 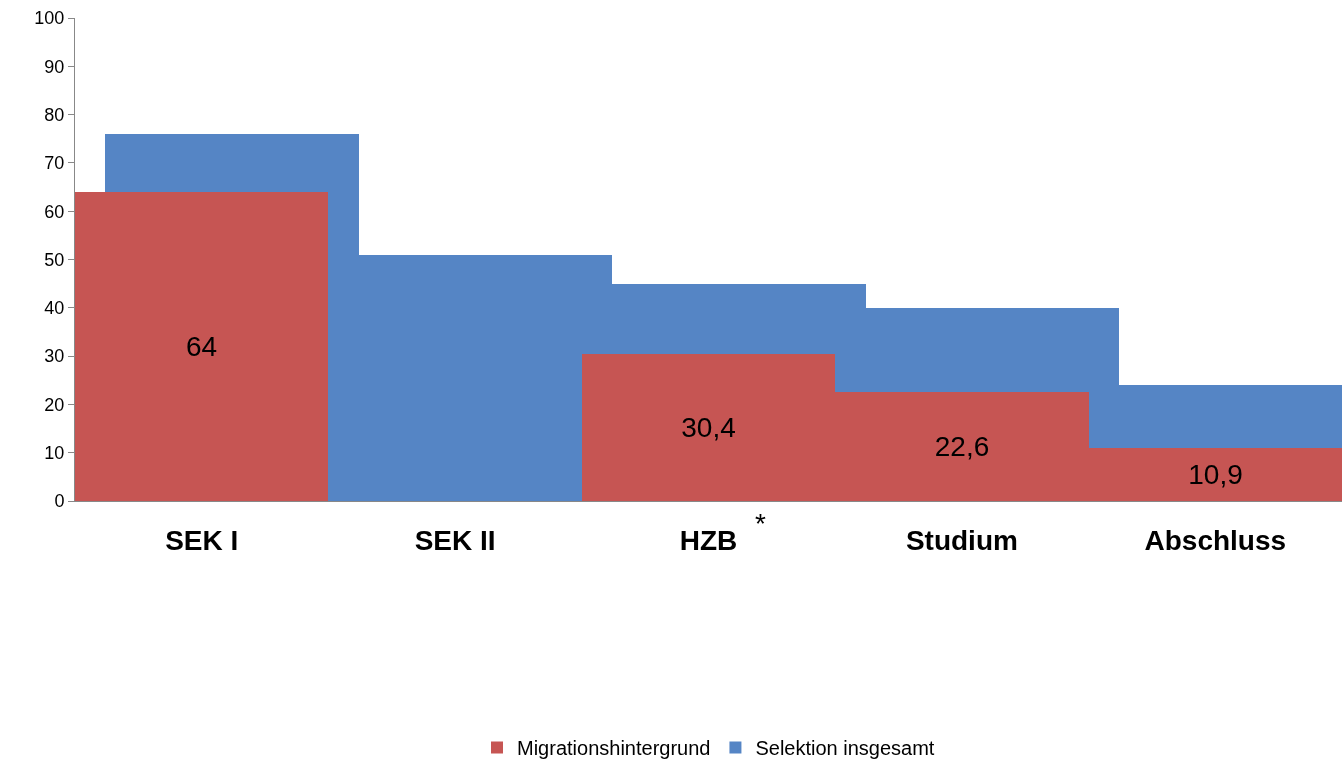 I want to click on y-tick-label: 10, so click(x=54, y=453).